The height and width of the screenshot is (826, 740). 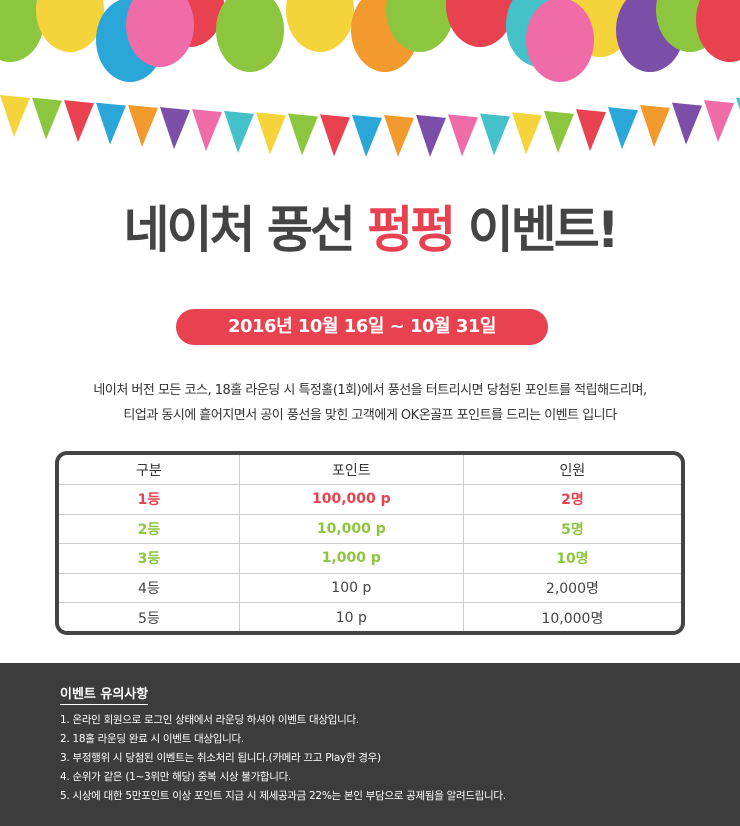 What do you see at coordinates (572, 558) in the screenshot?
I see `cell-count: 10명` at bounding box center [572, 558].